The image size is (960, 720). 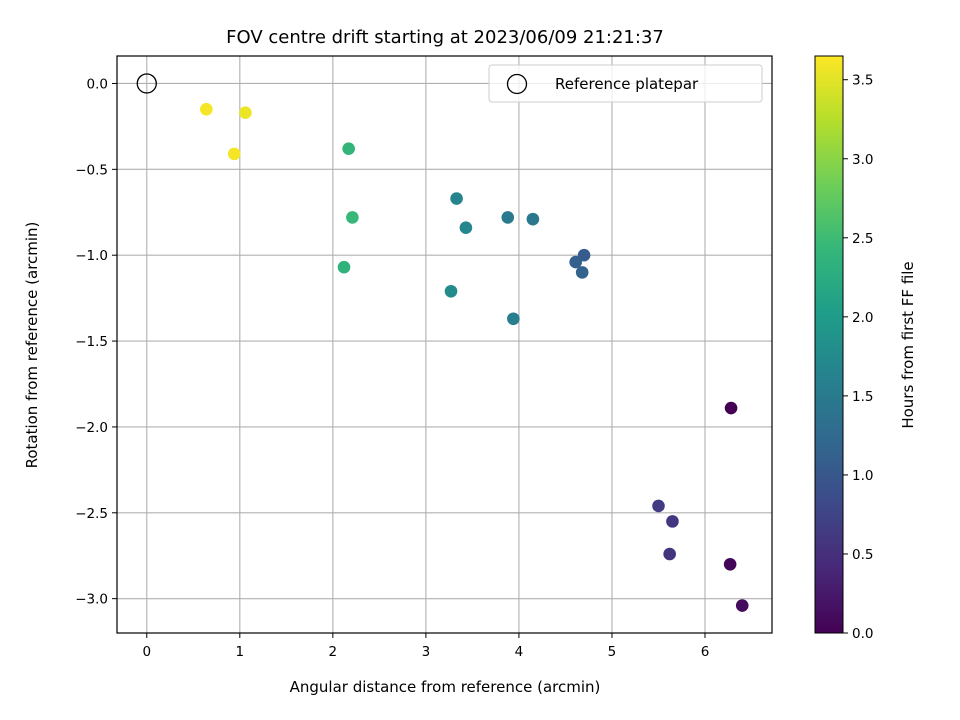 I want to click on y-tick-label: −0.5, so click(x=91, y=170).